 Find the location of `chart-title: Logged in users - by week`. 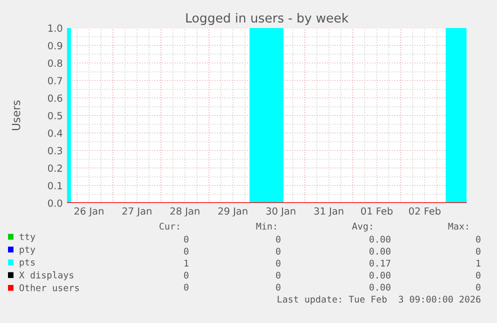

chart-title: Logged in users - by week is located at coordinates (267, 19).